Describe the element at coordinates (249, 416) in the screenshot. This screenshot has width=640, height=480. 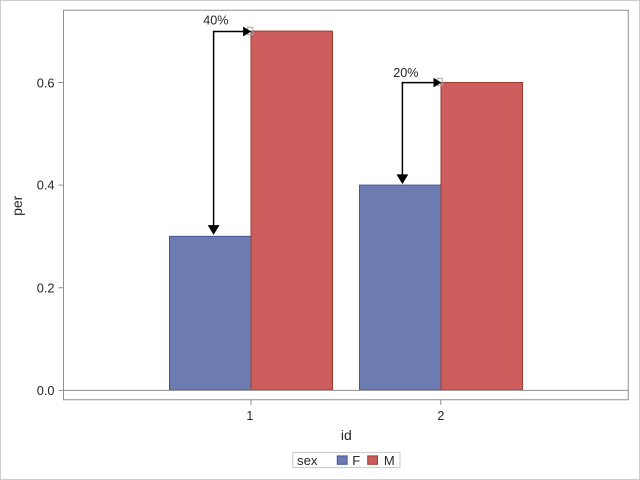
I see `svg-text: 1` at that location.